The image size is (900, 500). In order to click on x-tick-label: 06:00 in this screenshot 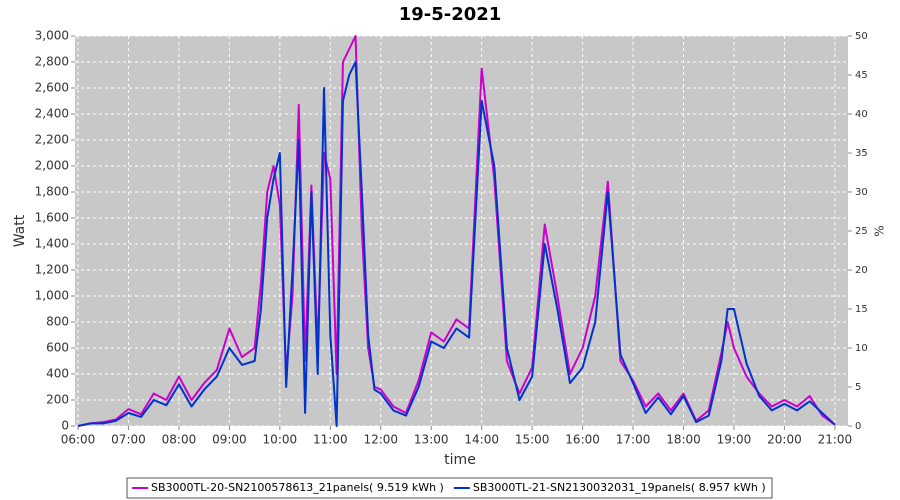, I will do `click(78, 440)`.